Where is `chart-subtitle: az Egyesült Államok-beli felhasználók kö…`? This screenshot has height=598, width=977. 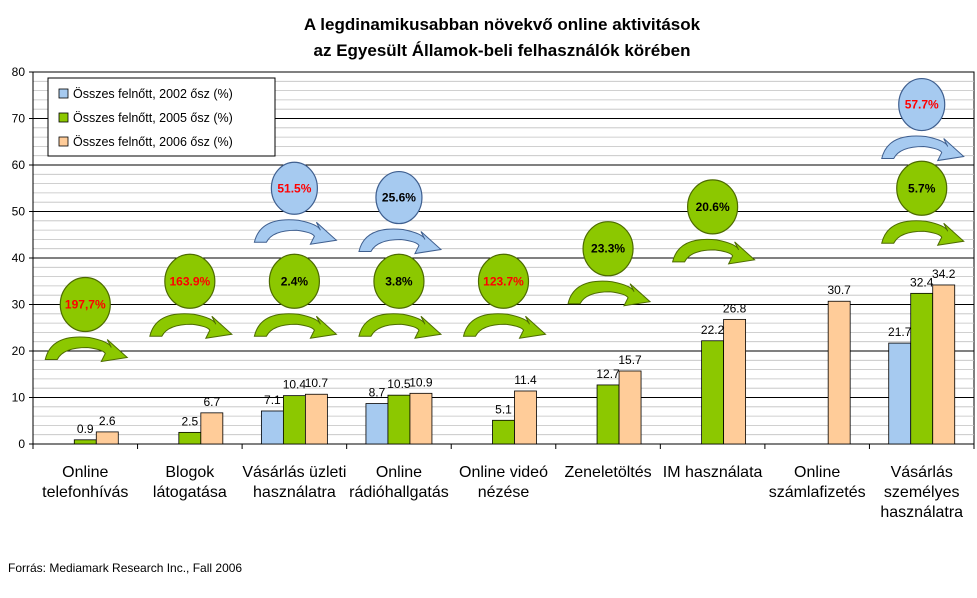 chart-subtitle: az Egyesült Államok-beli felhasználók kö… is located at coordinates (502, 50).